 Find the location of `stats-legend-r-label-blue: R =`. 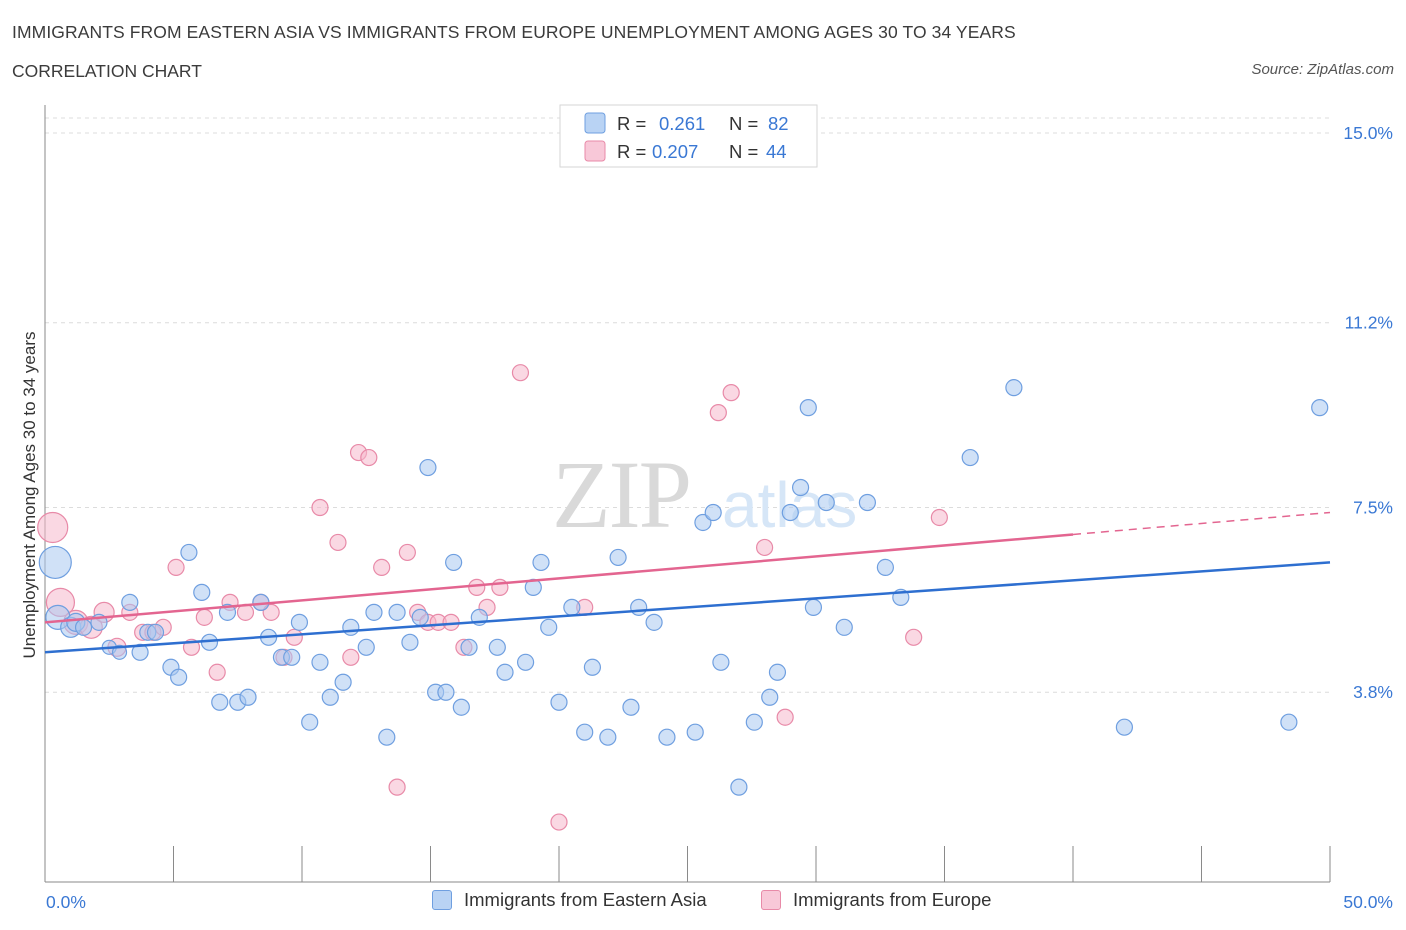

stats-legend-r-label-blue: R = is located at coordinates (631, 123).